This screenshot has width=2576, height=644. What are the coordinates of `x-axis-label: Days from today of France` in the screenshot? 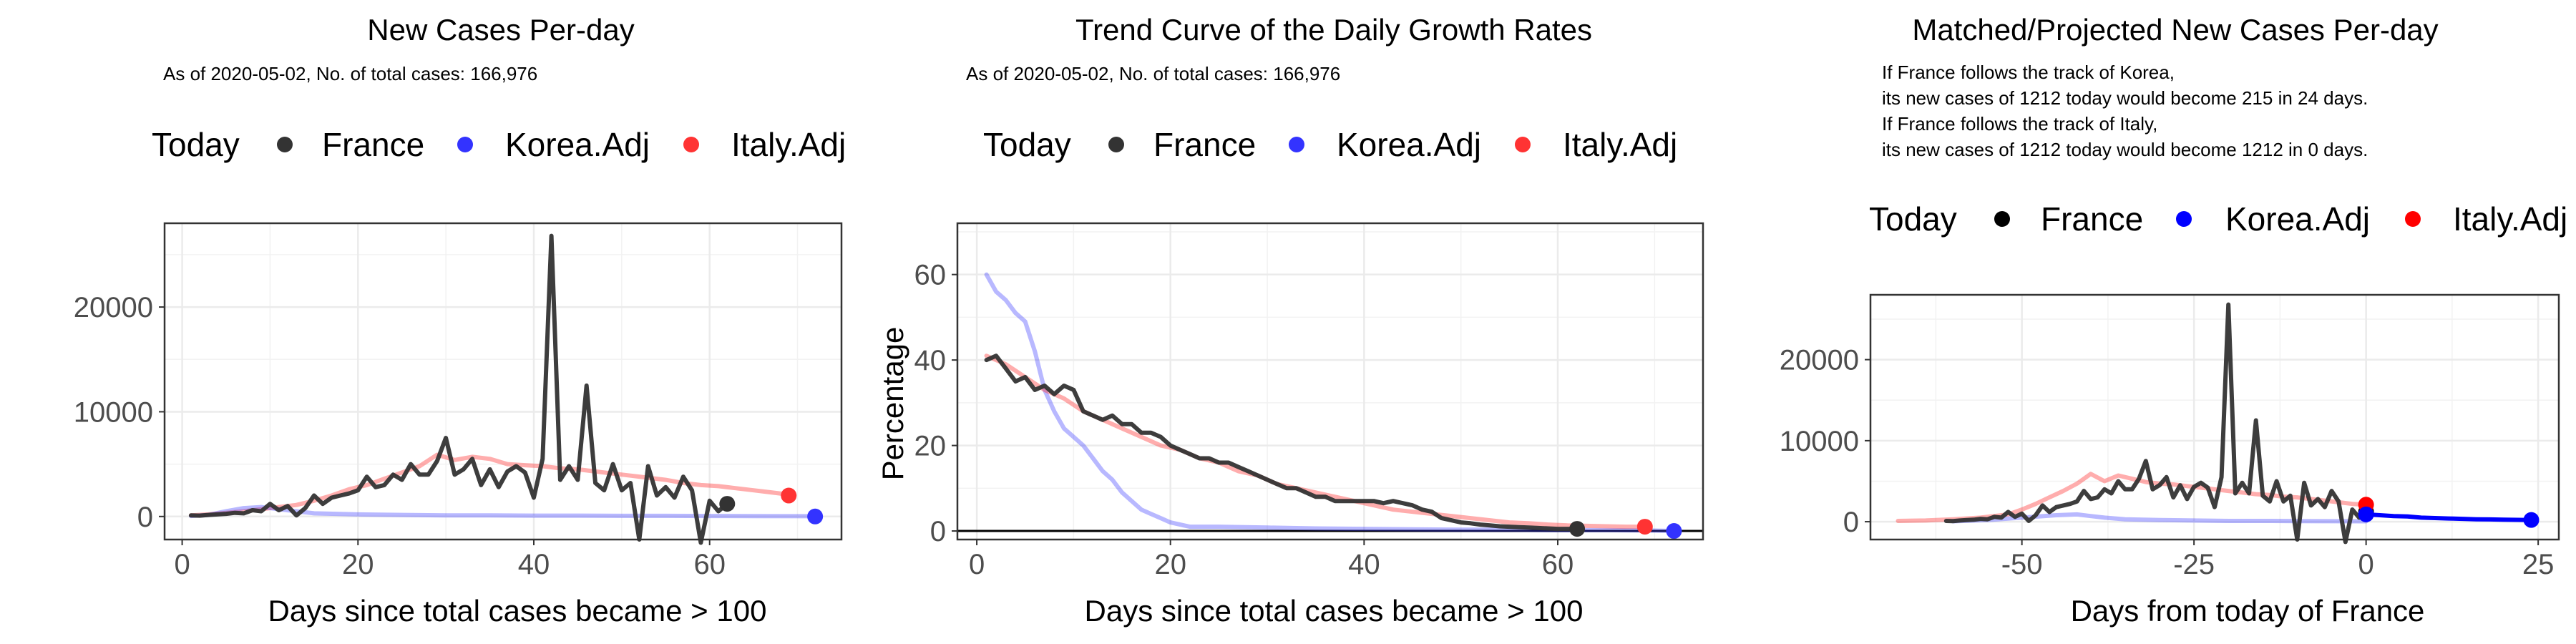 It's located at (2248, 611).